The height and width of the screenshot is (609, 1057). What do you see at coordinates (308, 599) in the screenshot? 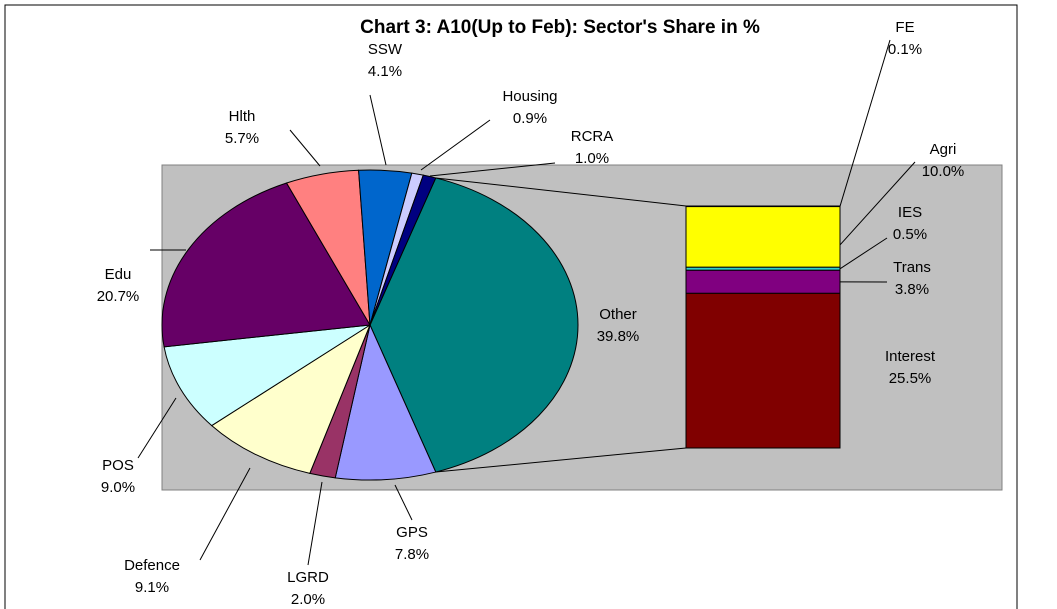
I see `slice-value-label: 2.0%` at bounding box center [308, 599].